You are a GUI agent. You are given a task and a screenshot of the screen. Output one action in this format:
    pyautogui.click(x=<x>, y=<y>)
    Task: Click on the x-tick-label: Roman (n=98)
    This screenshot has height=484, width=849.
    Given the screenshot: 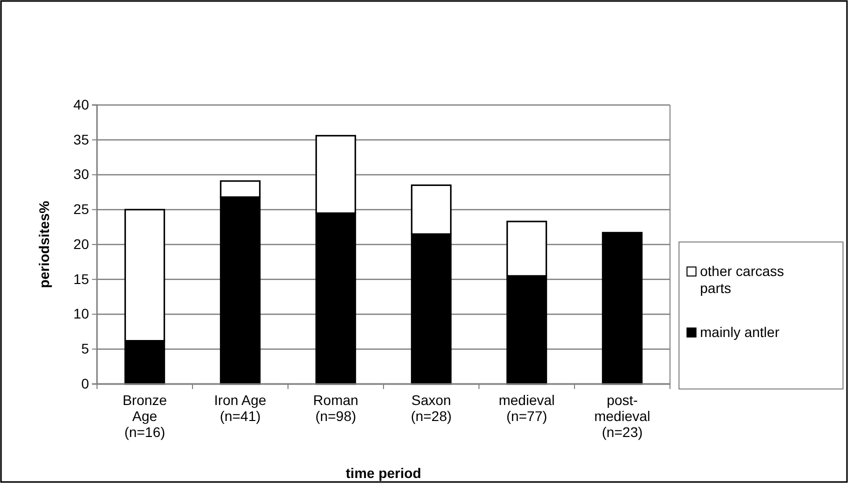 What is the action you would take?
    pyautogui.click(x=335, y=408)
    